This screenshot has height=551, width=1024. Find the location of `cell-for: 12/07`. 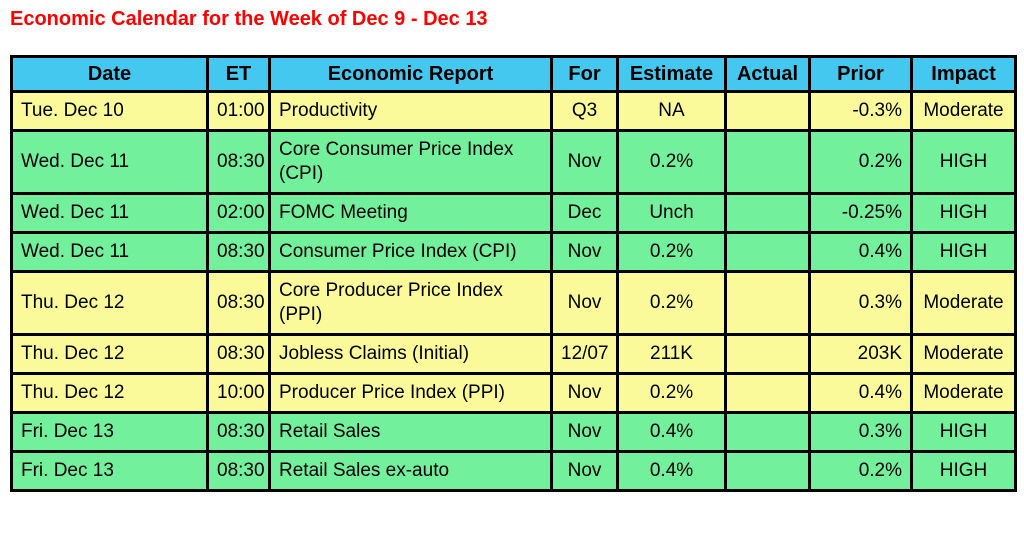

cell-for: 12/07 is located at coordinates (584, 354).